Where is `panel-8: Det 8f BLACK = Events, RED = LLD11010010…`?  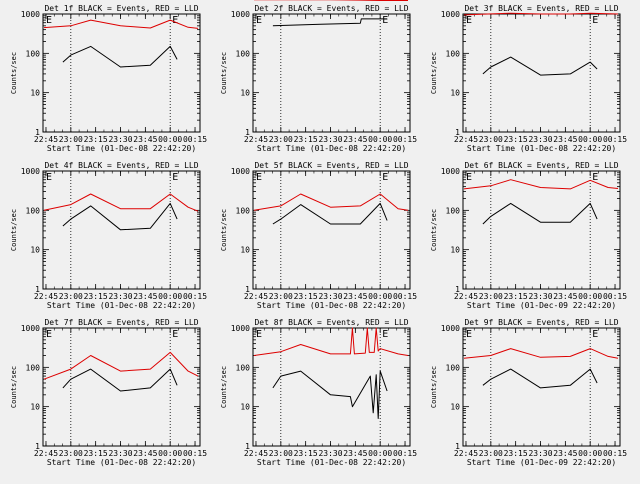 panel-8: Det 8f BLACK = Events, RED = LLD11010010… is located at coordinates (318, 392).